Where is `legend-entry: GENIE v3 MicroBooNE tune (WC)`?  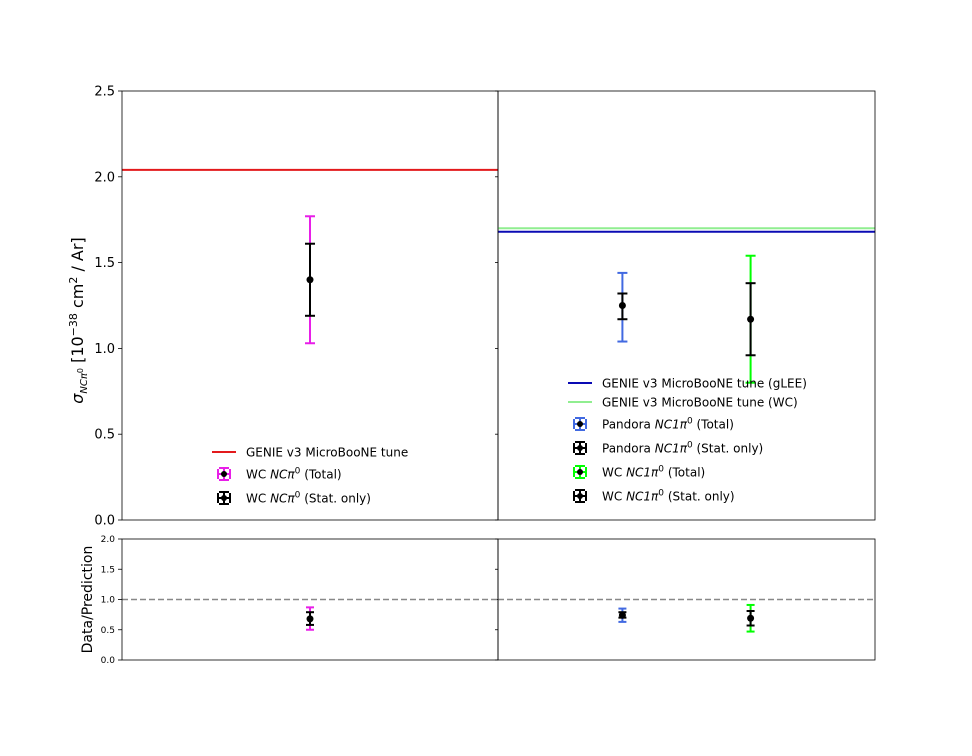
legend-entry: GENIE v3 MicroBooNE tune (WC) is located at coordinates (683, 403).